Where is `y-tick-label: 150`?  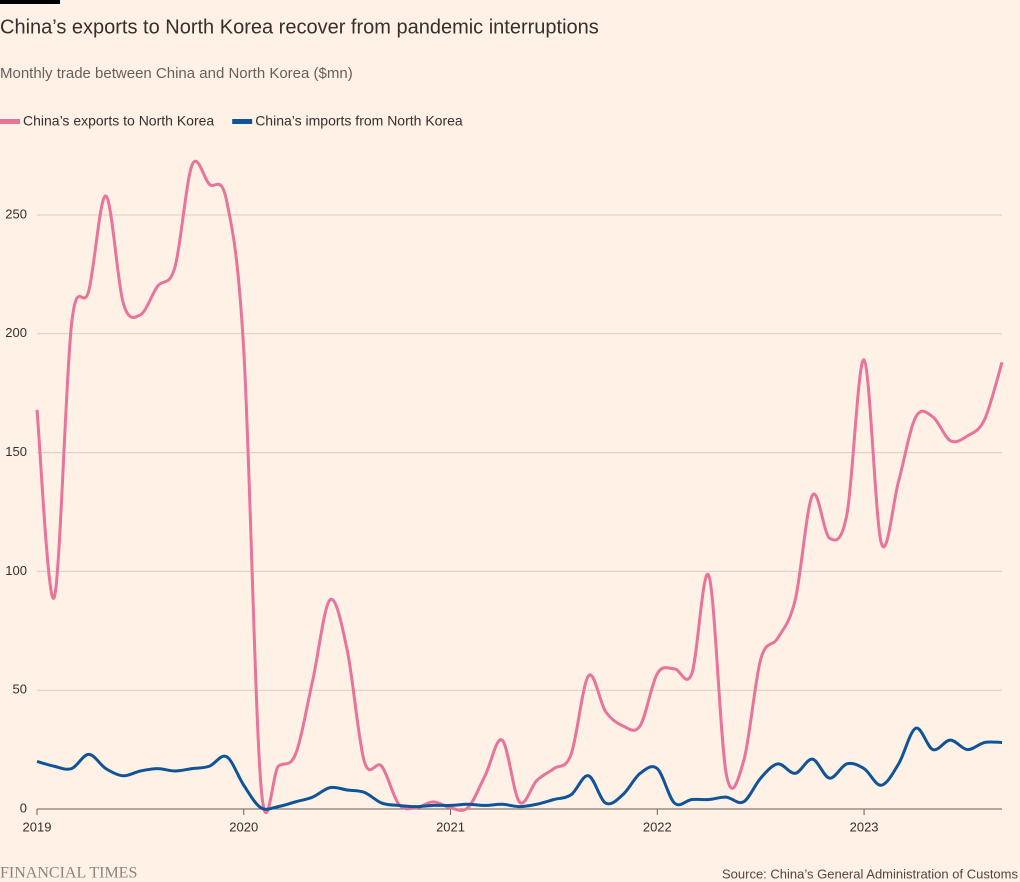 y-tick-label: 150 is located at coordinates (16, 451).